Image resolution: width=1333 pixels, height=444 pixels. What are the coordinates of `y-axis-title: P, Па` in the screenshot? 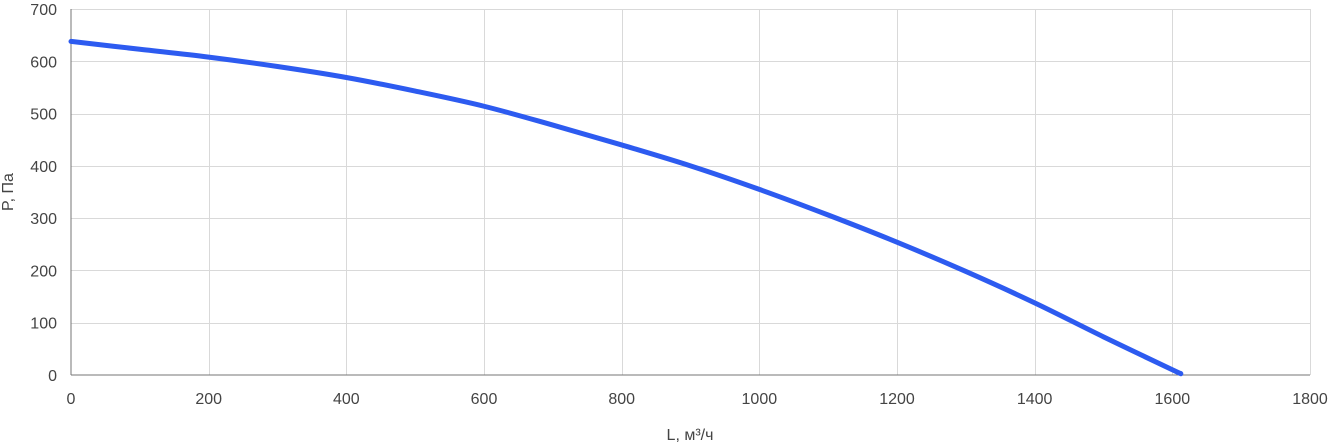 It's located at (8, 192).